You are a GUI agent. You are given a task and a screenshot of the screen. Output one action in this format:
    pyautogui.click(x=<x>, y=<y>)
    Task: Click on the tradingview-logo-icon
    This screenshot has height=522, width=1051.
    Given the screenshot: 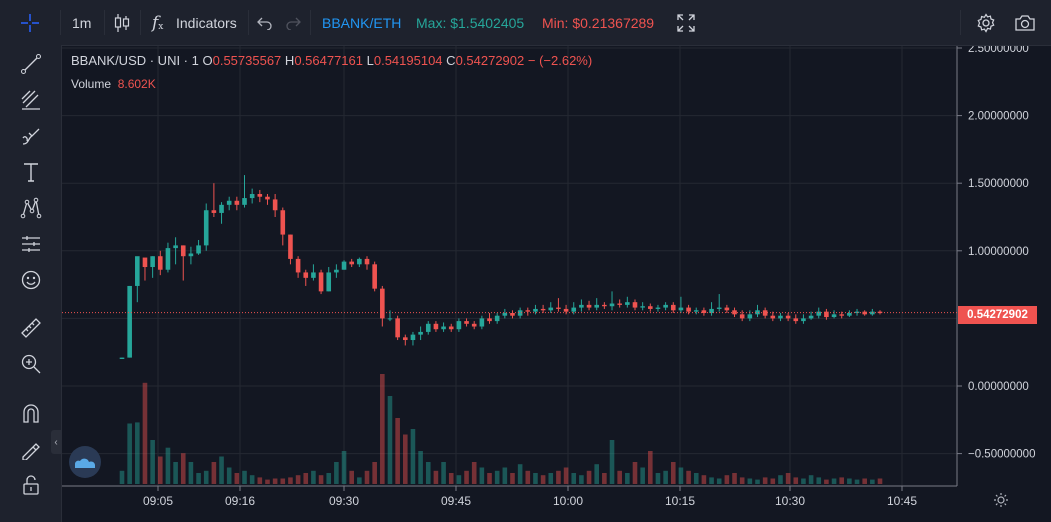 What is the action you would take?
    pyautogui.click(x=85, y=462)
    